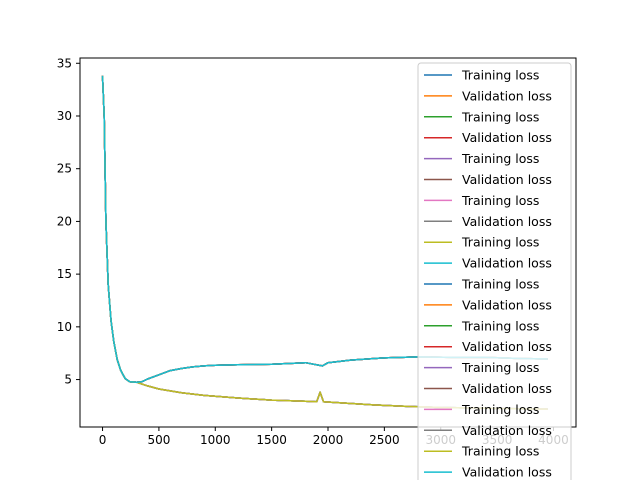 The height and width of the screenshot is (480, 640). What do you see at coordinates (64, 169) in the screenshot?
I see `y-tick-label: 25` at bounding box center [64, 169].